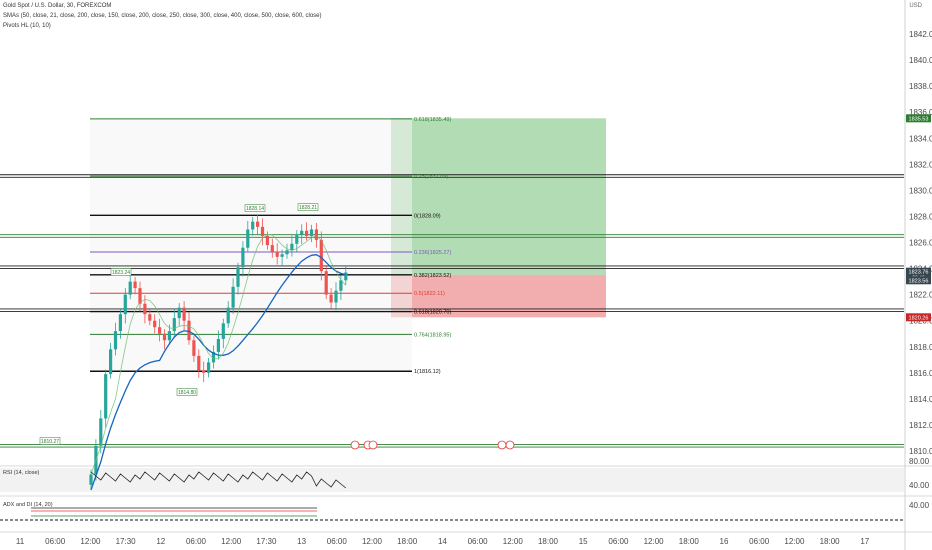  Describe the element at coordinates (920, 112) in the screenshot. I see `price-tick-label: 1836.00` at that location.